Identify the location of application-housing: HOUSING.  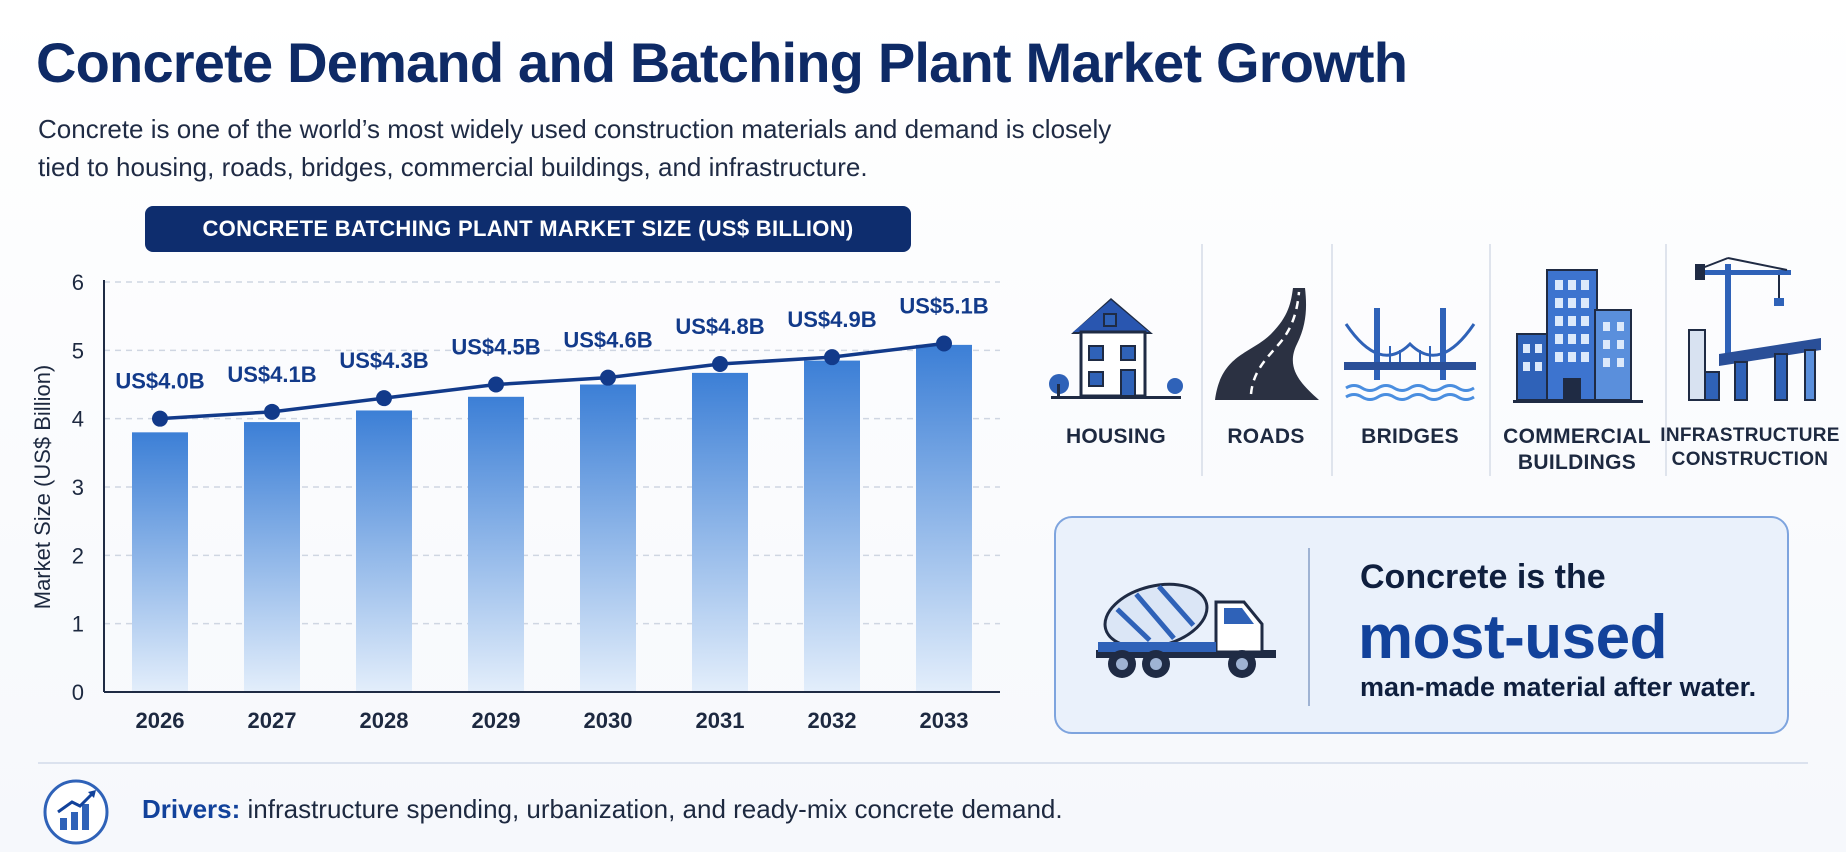
(1116, 360).